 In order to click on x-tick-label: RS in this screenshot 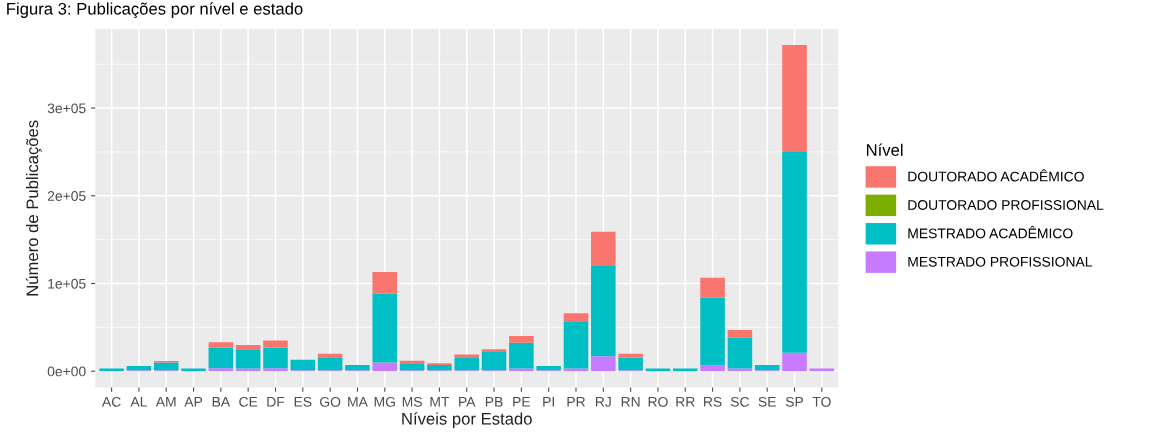, I will do `click(713, 401)`.